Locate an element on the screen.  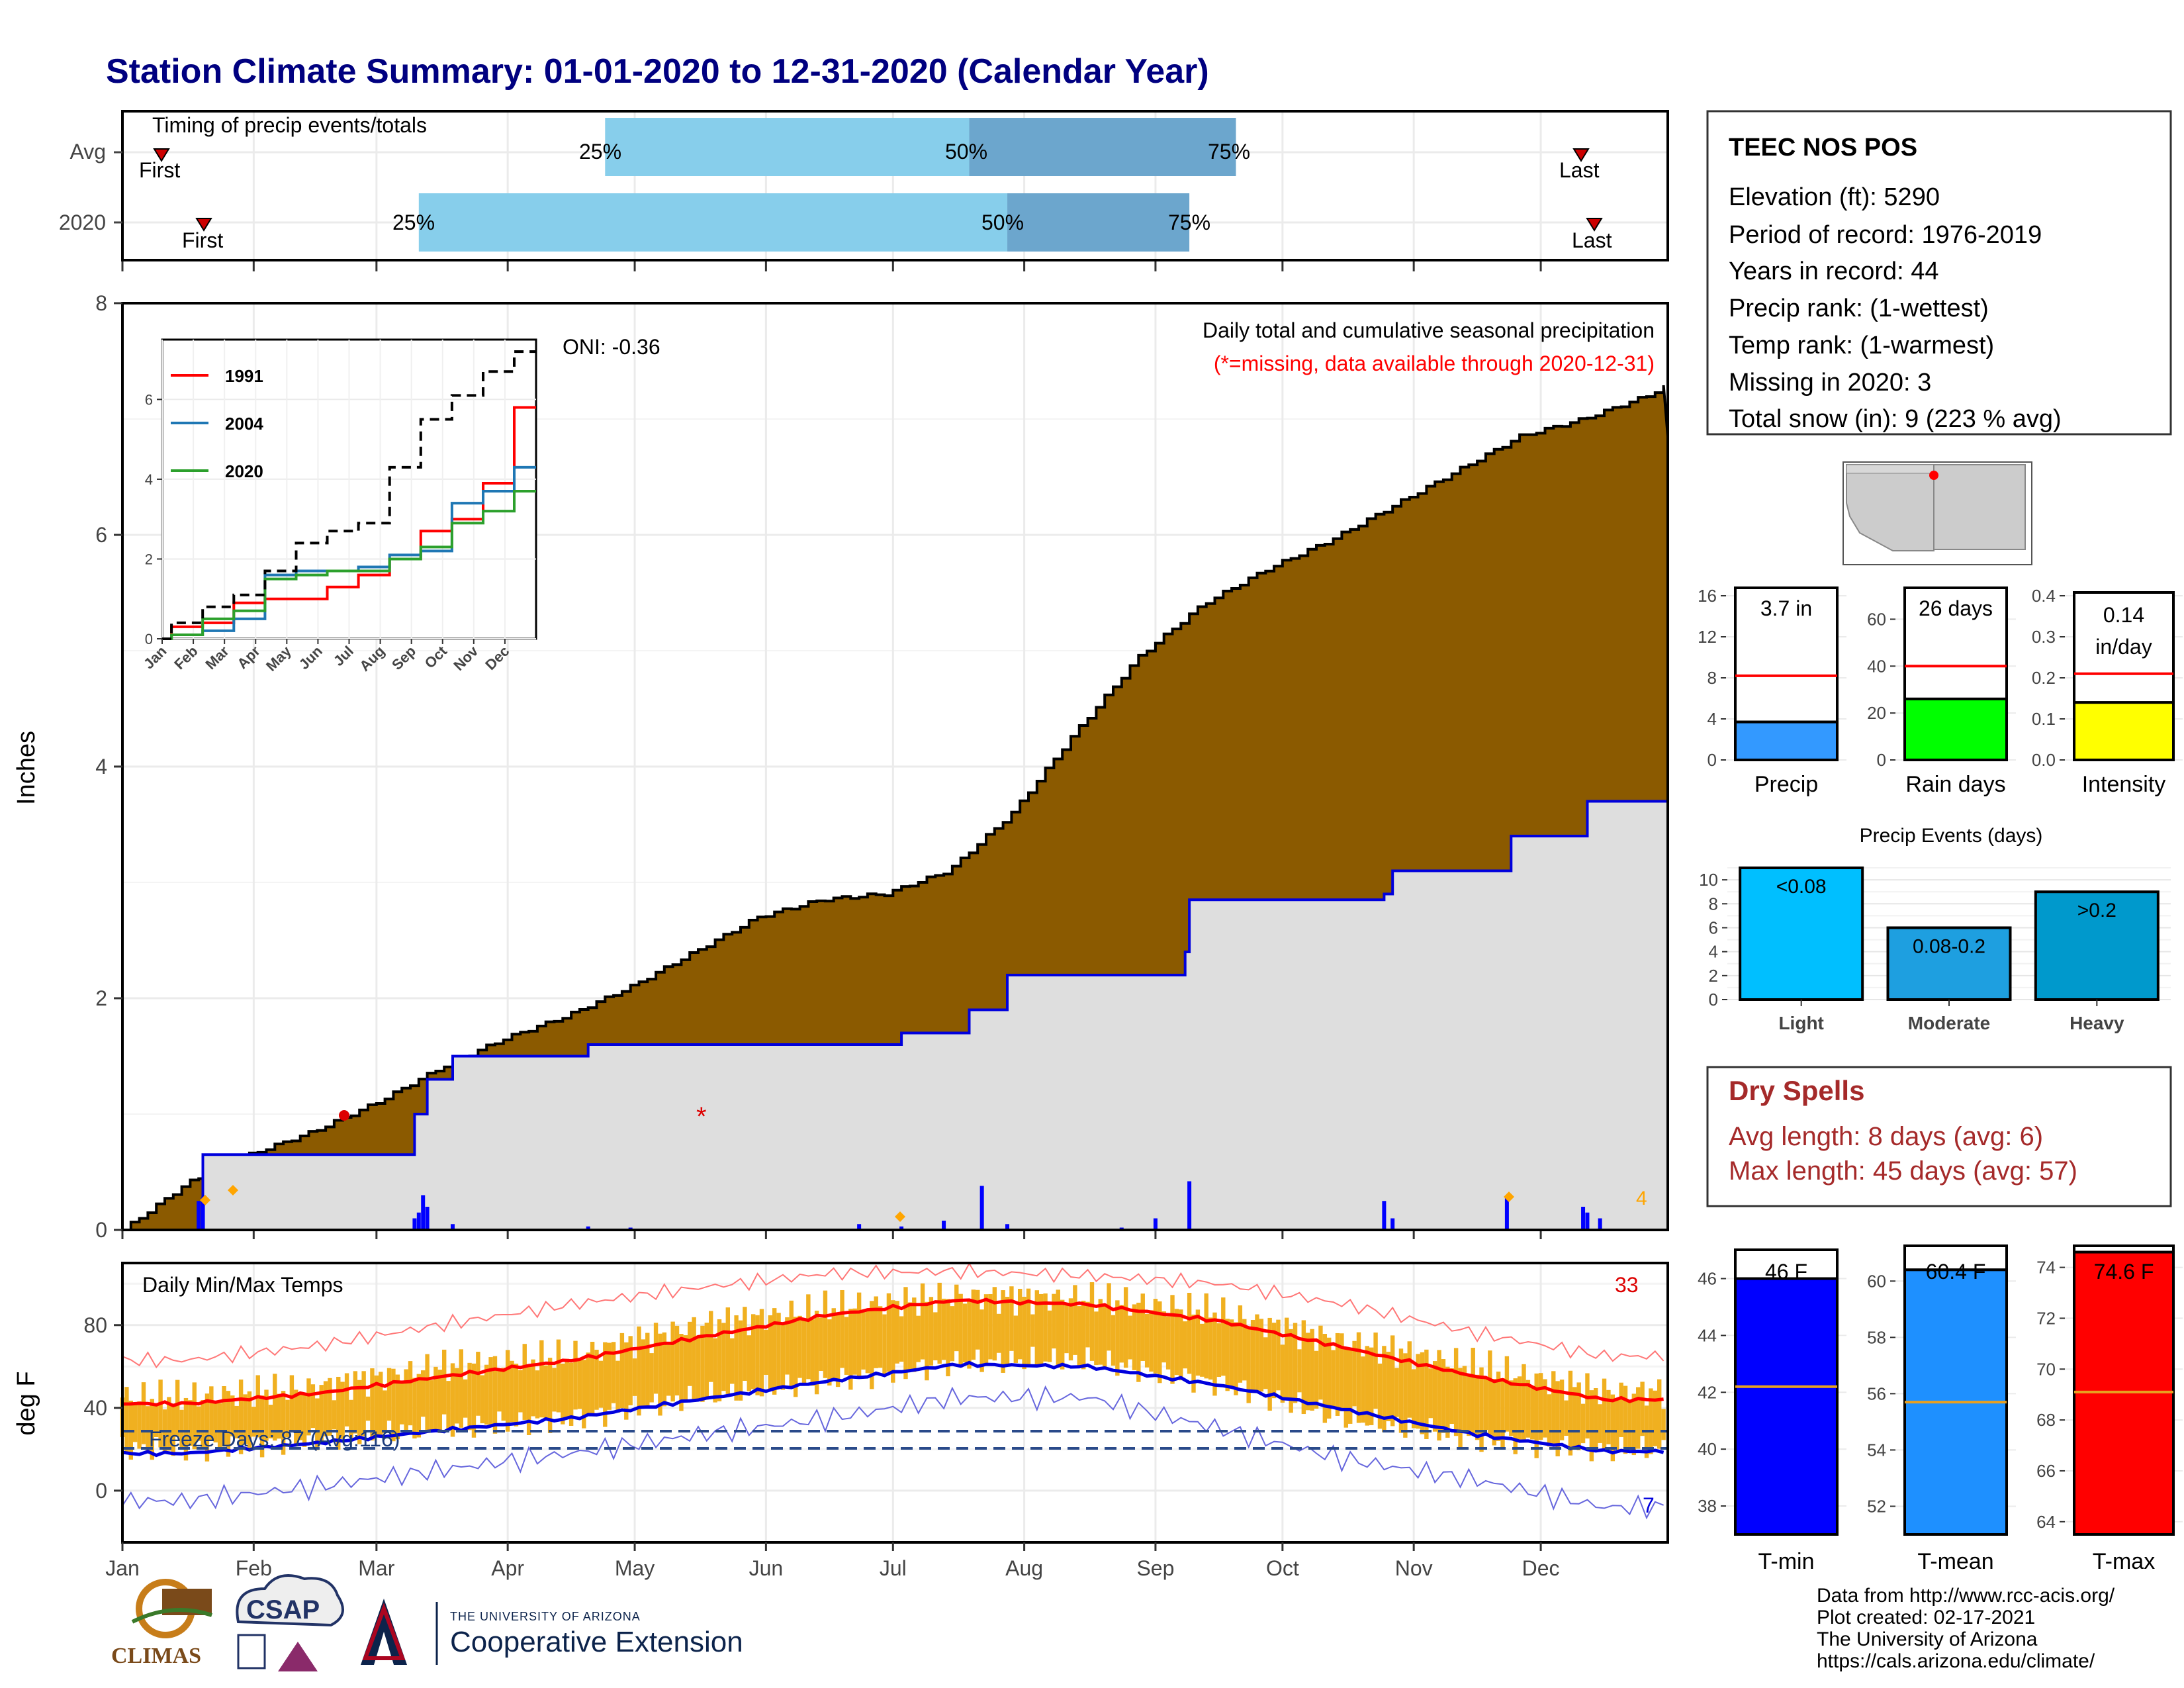
sum-tmax-ytick-66: 66 is located at coordinates (2046, 1471).